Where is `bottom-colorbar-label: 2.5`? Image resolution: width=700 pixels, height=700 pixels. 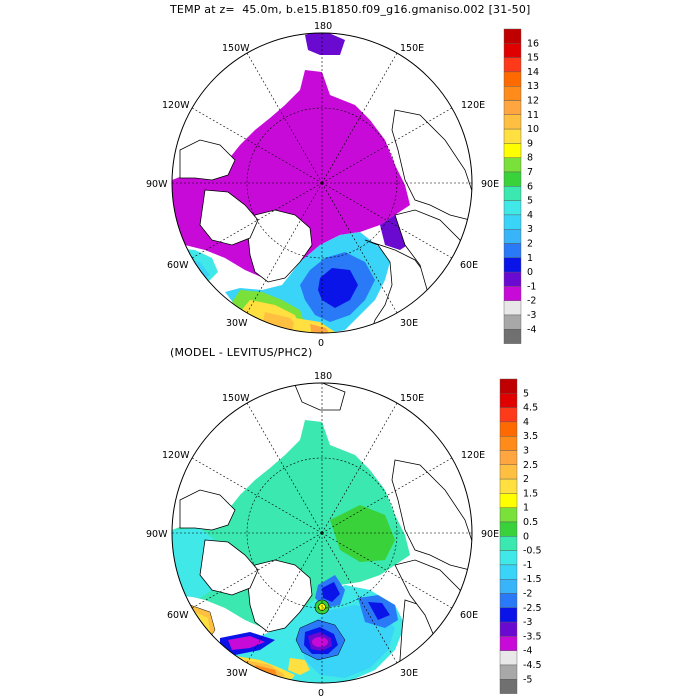 bottom-colorbar-label: 2.5 is located at coordinates (530, 465).